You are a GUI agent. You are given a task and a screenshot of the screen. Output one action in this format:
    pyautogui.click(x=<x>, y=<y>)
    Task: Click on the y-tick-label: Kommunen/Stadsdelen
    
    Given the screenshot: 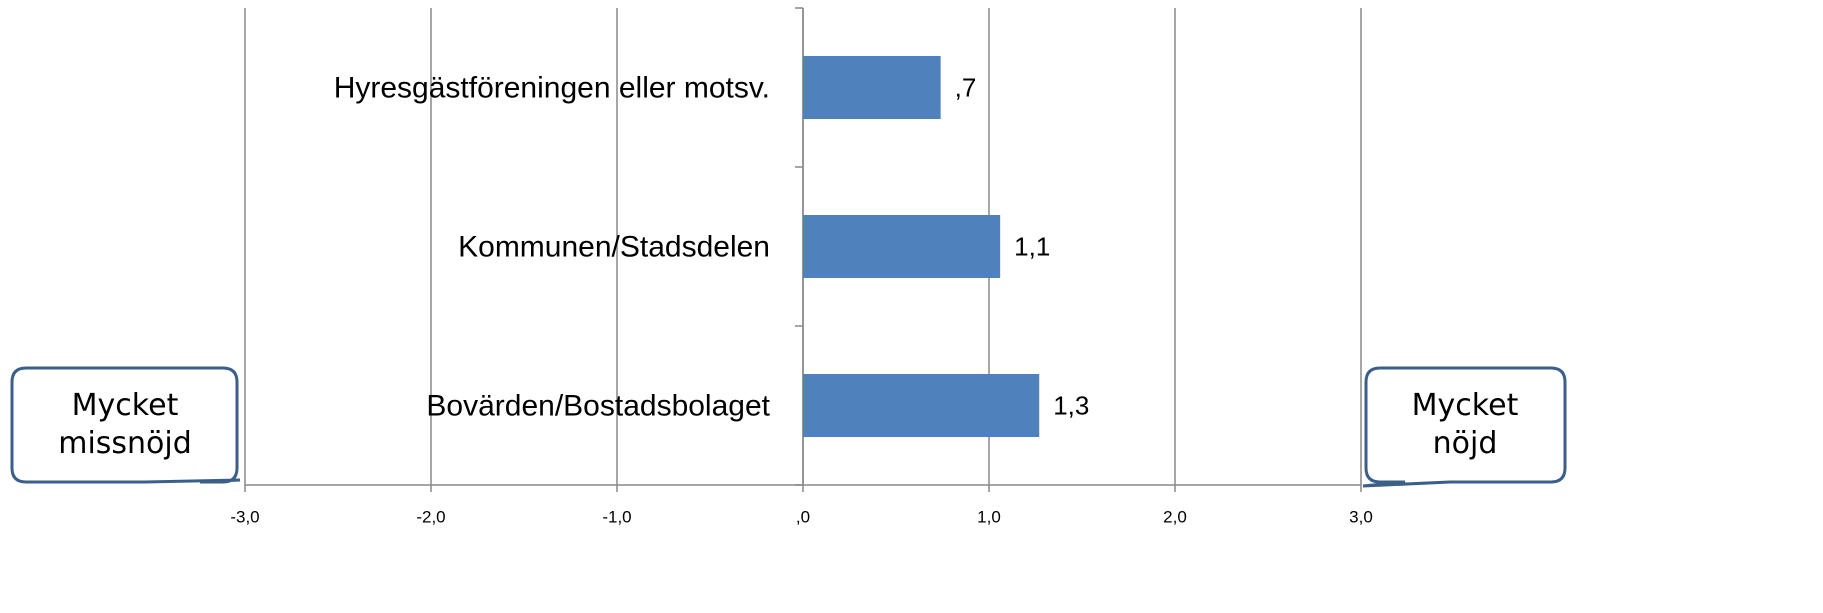 What is the action you would take?
    pyautogui.click(x=614, y=246)
    